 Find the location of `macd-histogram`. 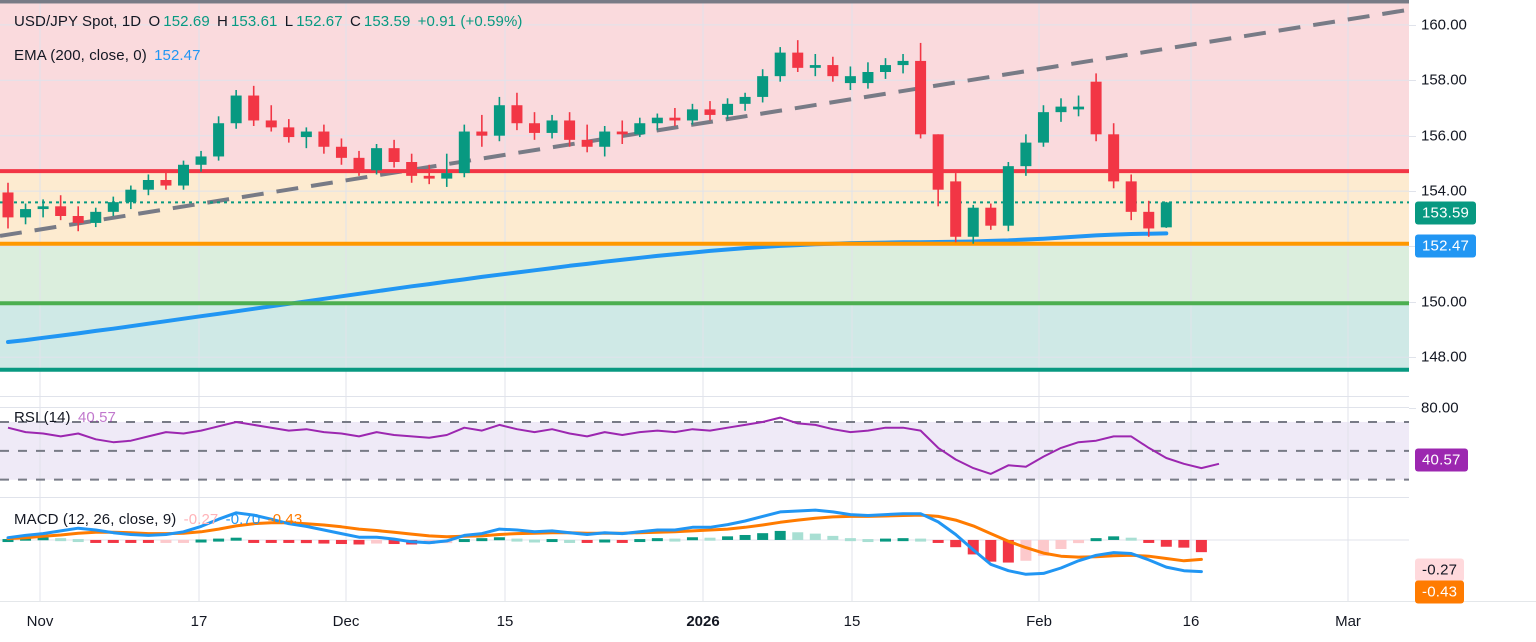

macd-histogram is located at coordinates (604, 546).